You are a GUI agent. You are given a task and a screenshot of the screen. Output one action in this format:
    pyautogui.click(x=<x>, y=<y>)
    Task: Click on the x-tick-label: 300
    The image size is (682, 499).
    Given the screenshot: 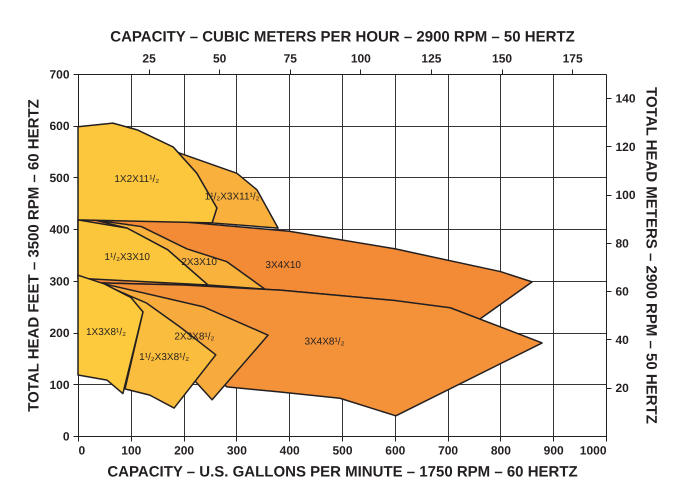 What is the action you would take?
    pyautogui.click(x=237, y=451)
    